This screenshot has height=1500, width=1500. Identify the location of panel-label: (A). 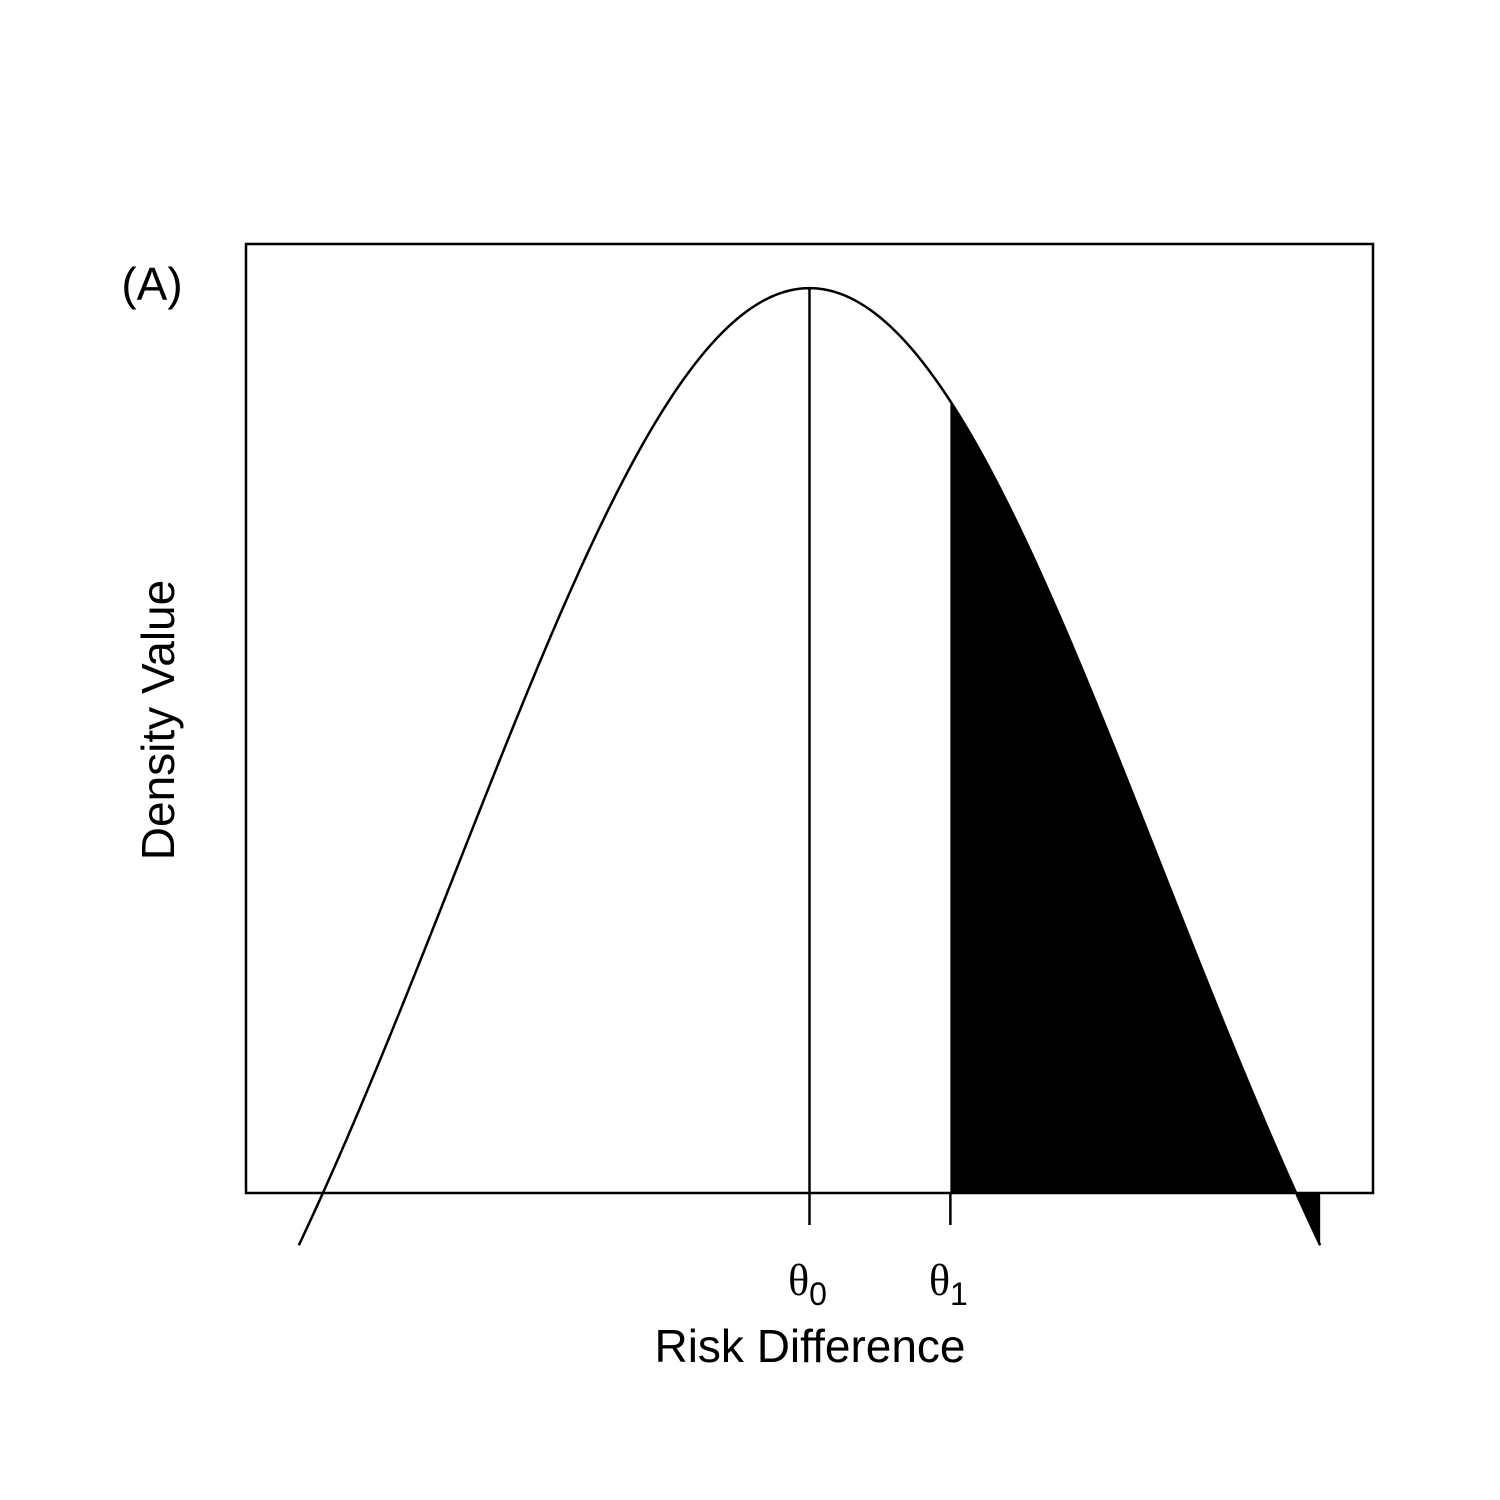
(151, 284).